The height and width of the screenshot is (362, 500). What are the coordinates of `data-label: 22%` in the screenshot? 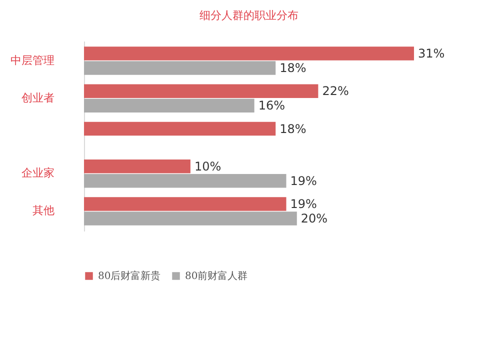 It's located at (335, 91).